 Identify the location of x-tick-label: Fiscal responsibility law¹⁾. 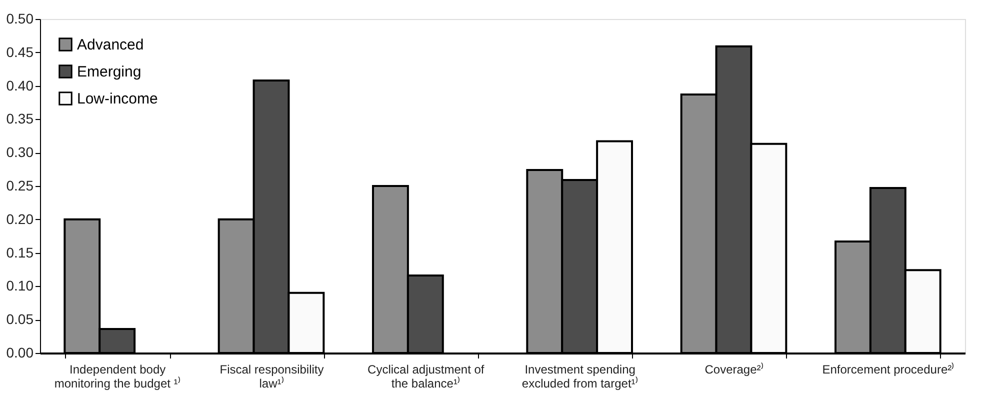
(272, 376).